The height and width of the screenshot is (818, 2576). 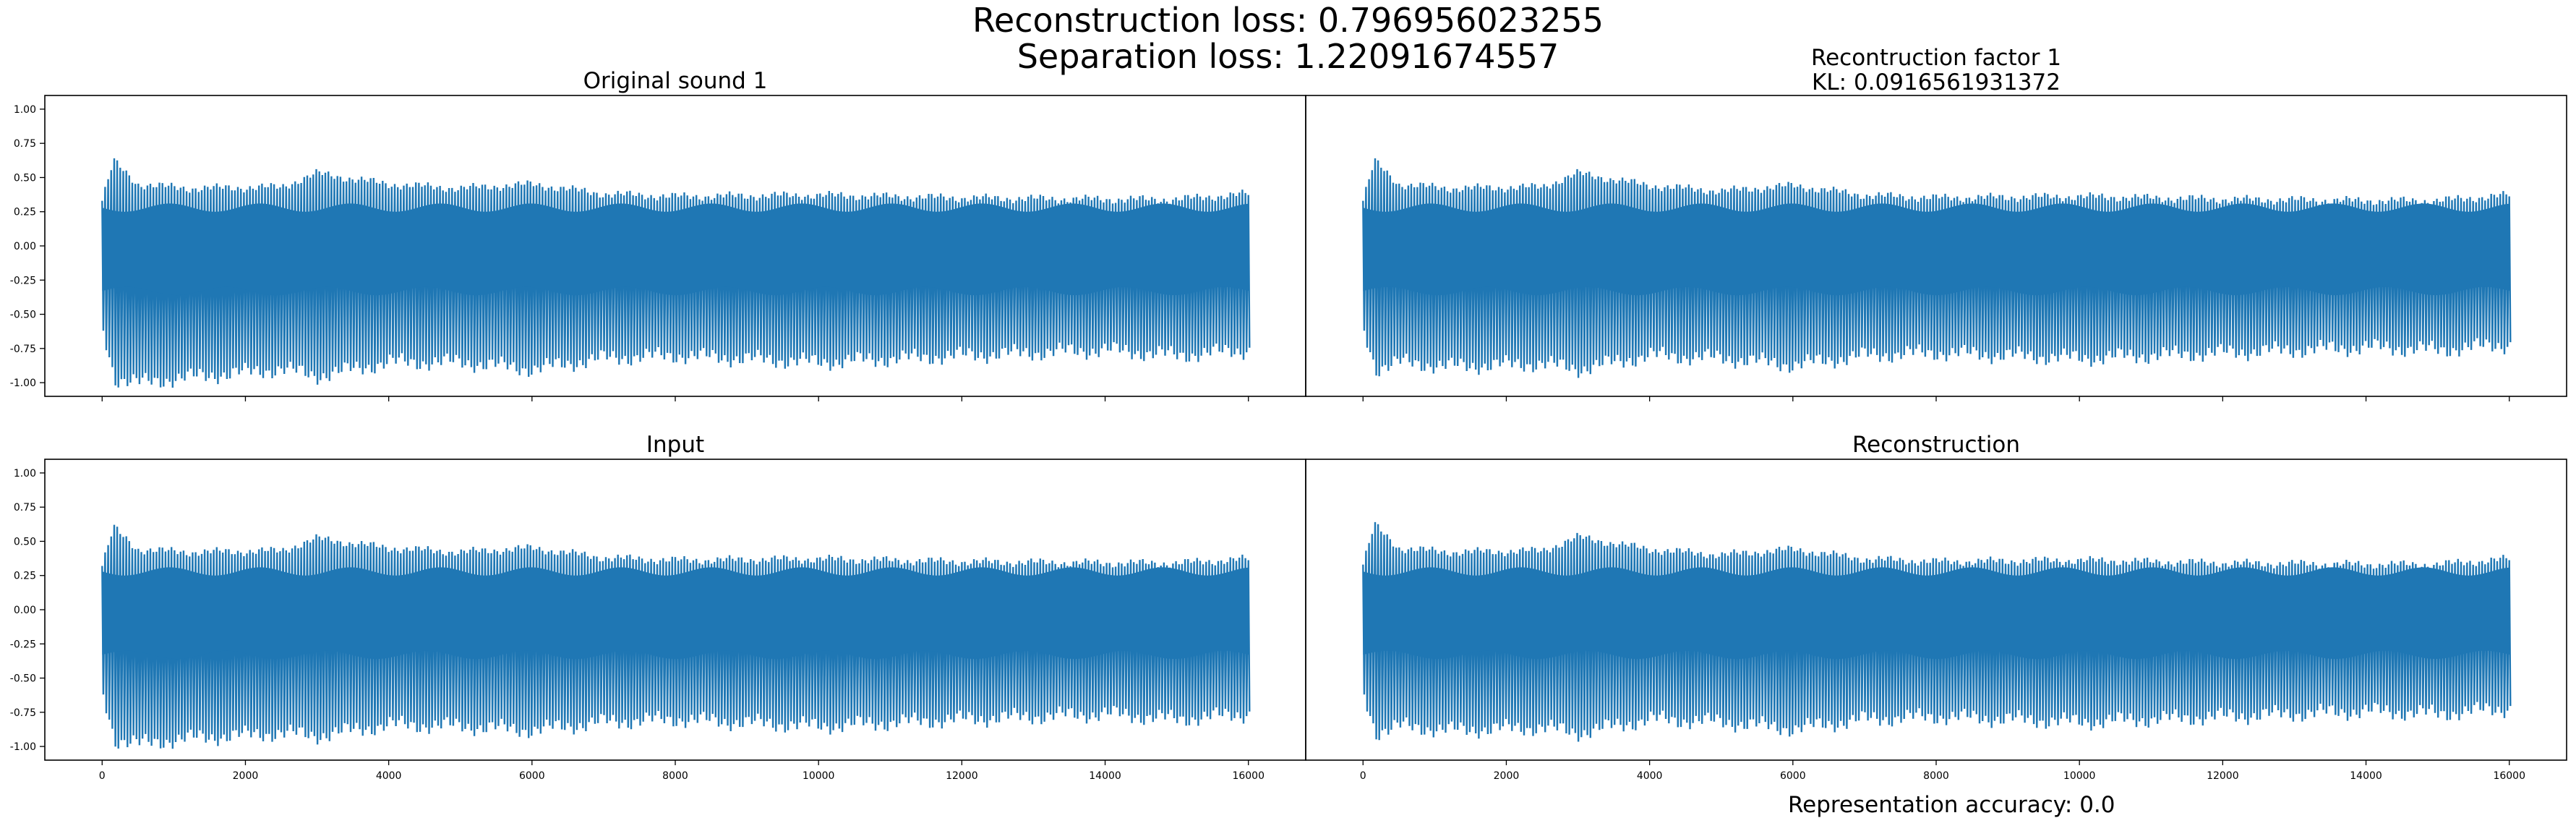 What do you see at coordinates (1936, 445) in the screenshot?
I see `subplot-title: Reconstruction` at bounding box center [1936, 445].